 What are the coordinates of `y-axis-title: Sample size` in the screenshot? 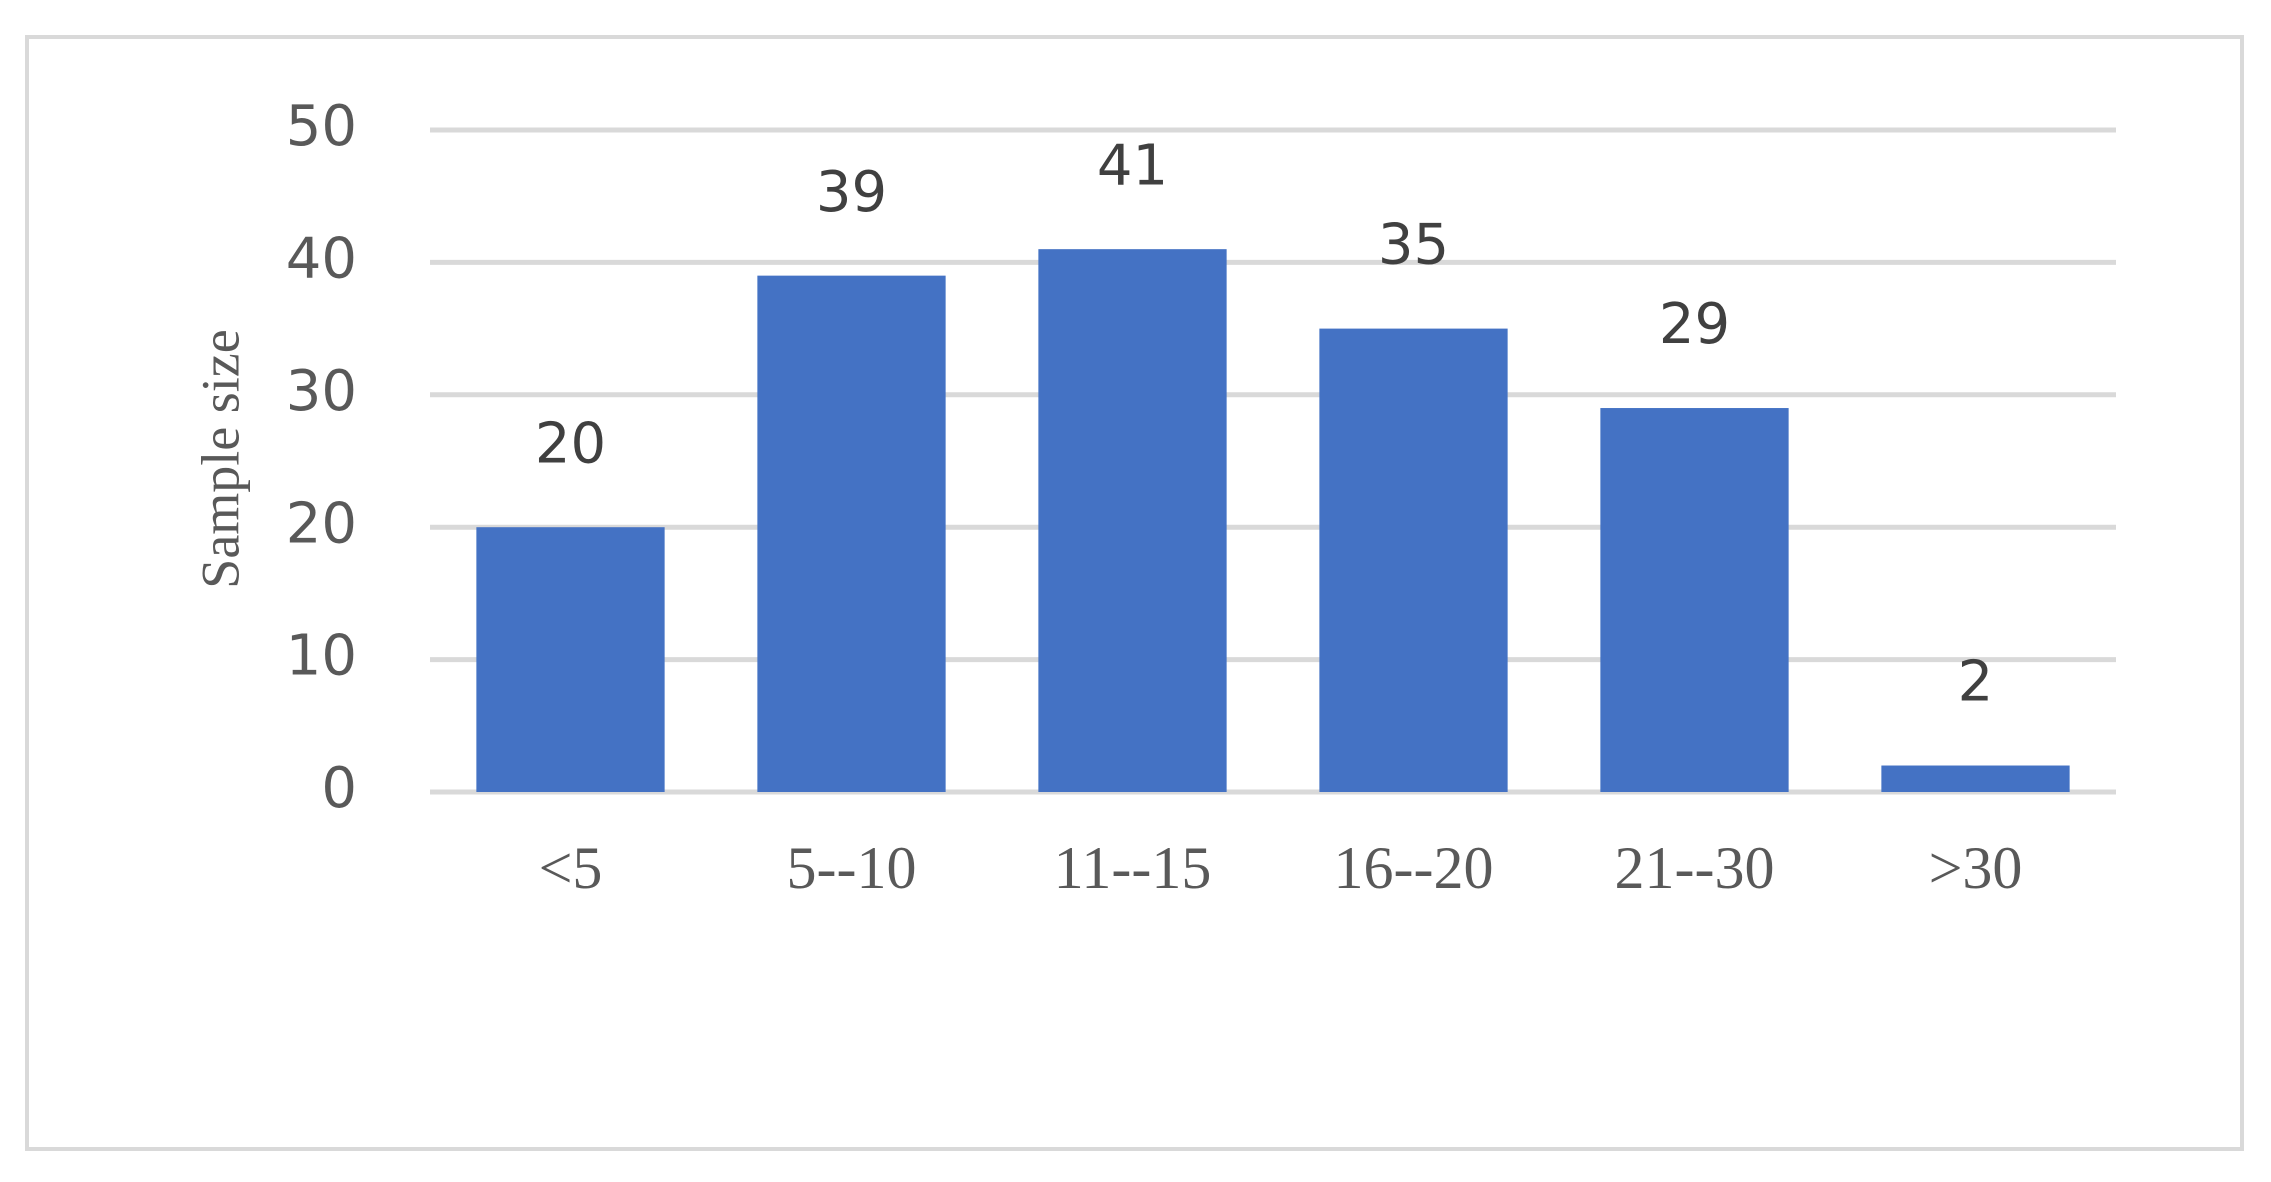 It's located at (220, 458).